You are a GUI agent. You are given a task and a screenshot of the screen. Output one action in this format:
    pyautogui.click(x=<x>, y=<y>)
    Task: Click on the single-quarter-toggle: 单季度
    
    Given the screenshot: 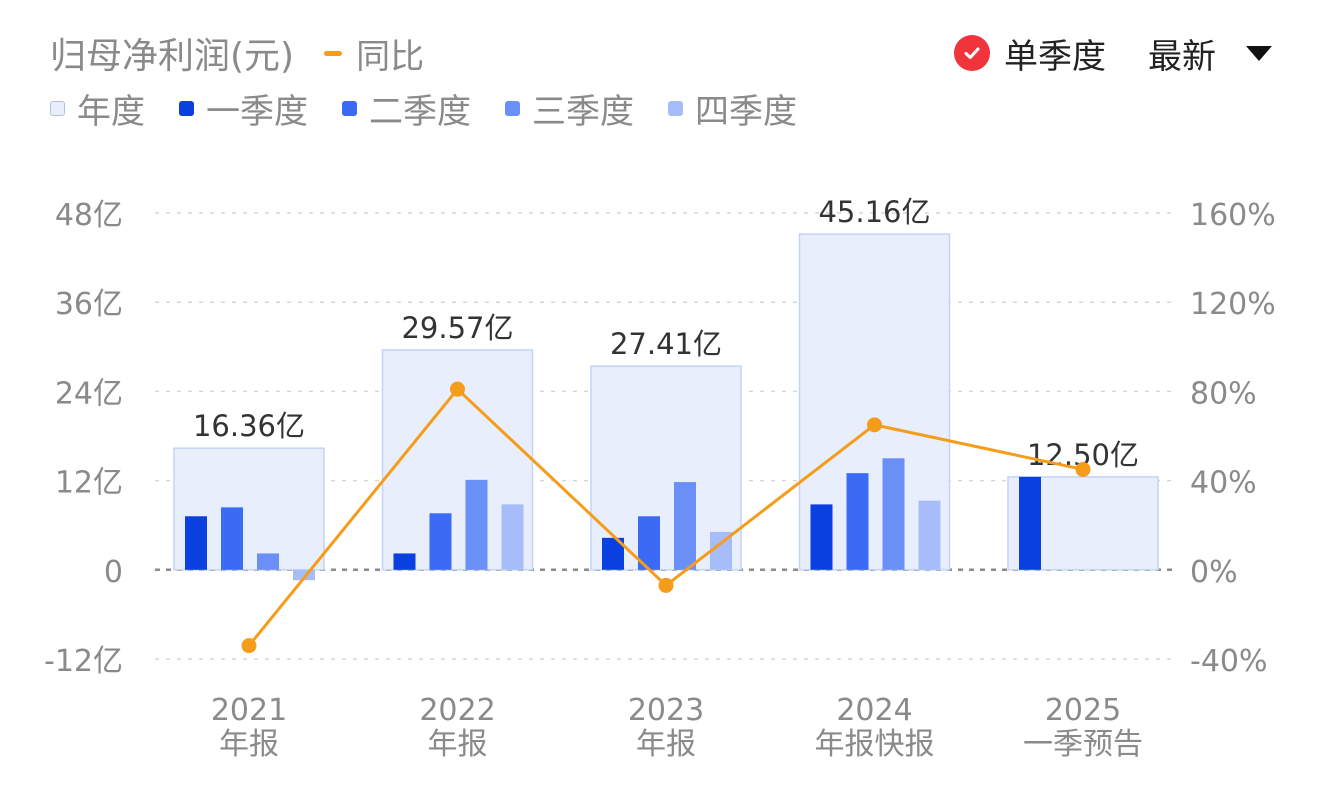 What is the action you would take?
    pyautogui.click(x=1055, y=56)
    